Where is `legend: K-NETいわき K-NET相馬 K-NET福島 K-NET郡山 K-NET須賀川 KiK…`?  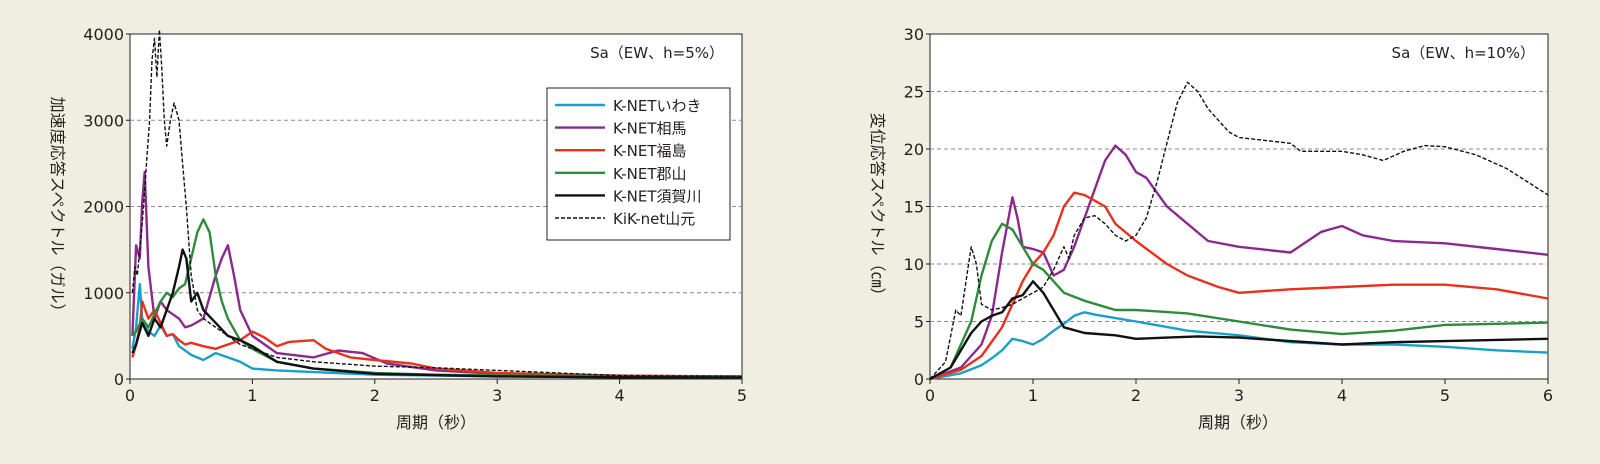
legend: K-NETいわき K-NET相馬 K-NET福島 K-NET郡山 K-NET須賀川 KiK… is located at coordinates (638, 164).